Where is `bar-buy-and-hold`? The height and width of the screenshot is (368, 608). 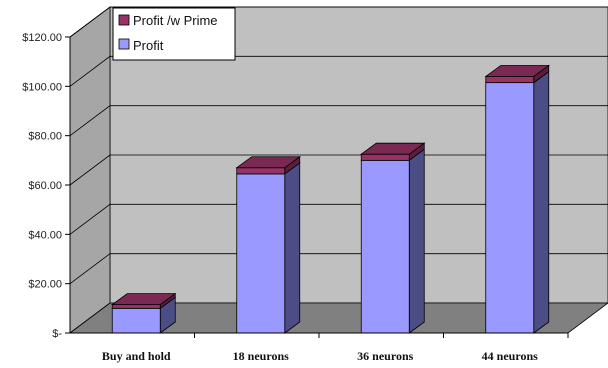
bar-buy-and-hold is located at coordinates (144, 313).